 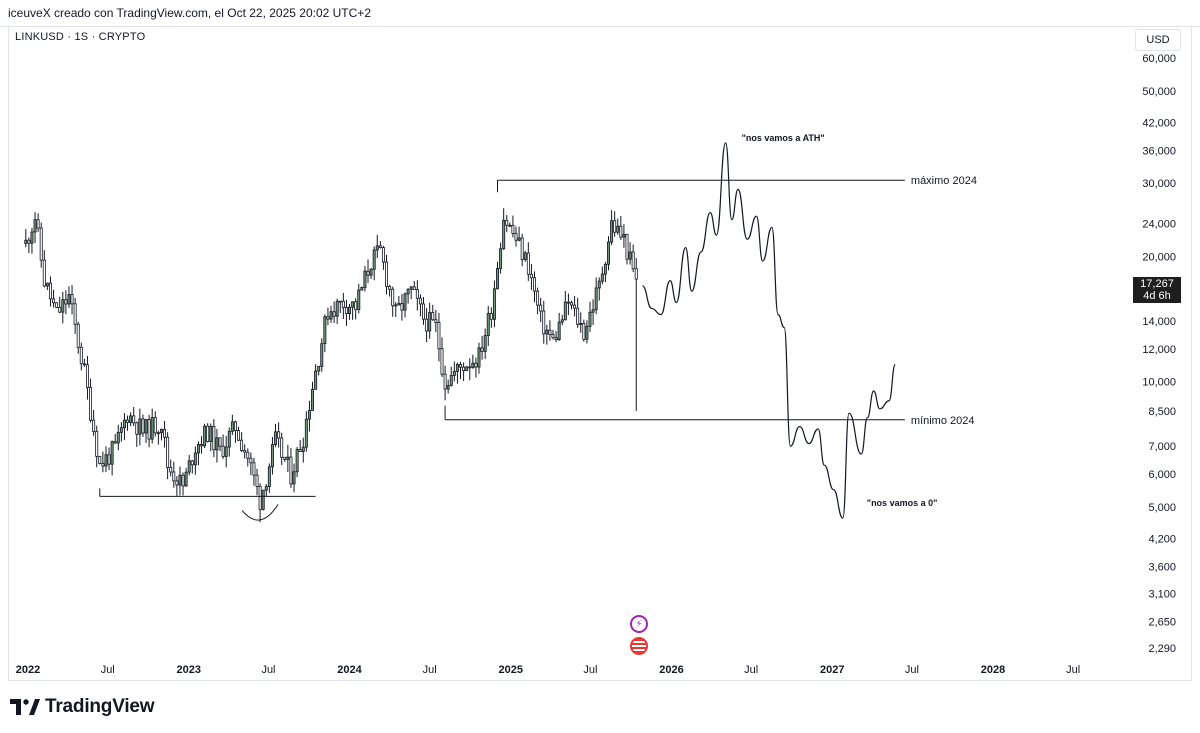 What do you see at coordinates (260, 512) in the screenshot?
I see `bottom-arc` at bounding box center [260, 512].